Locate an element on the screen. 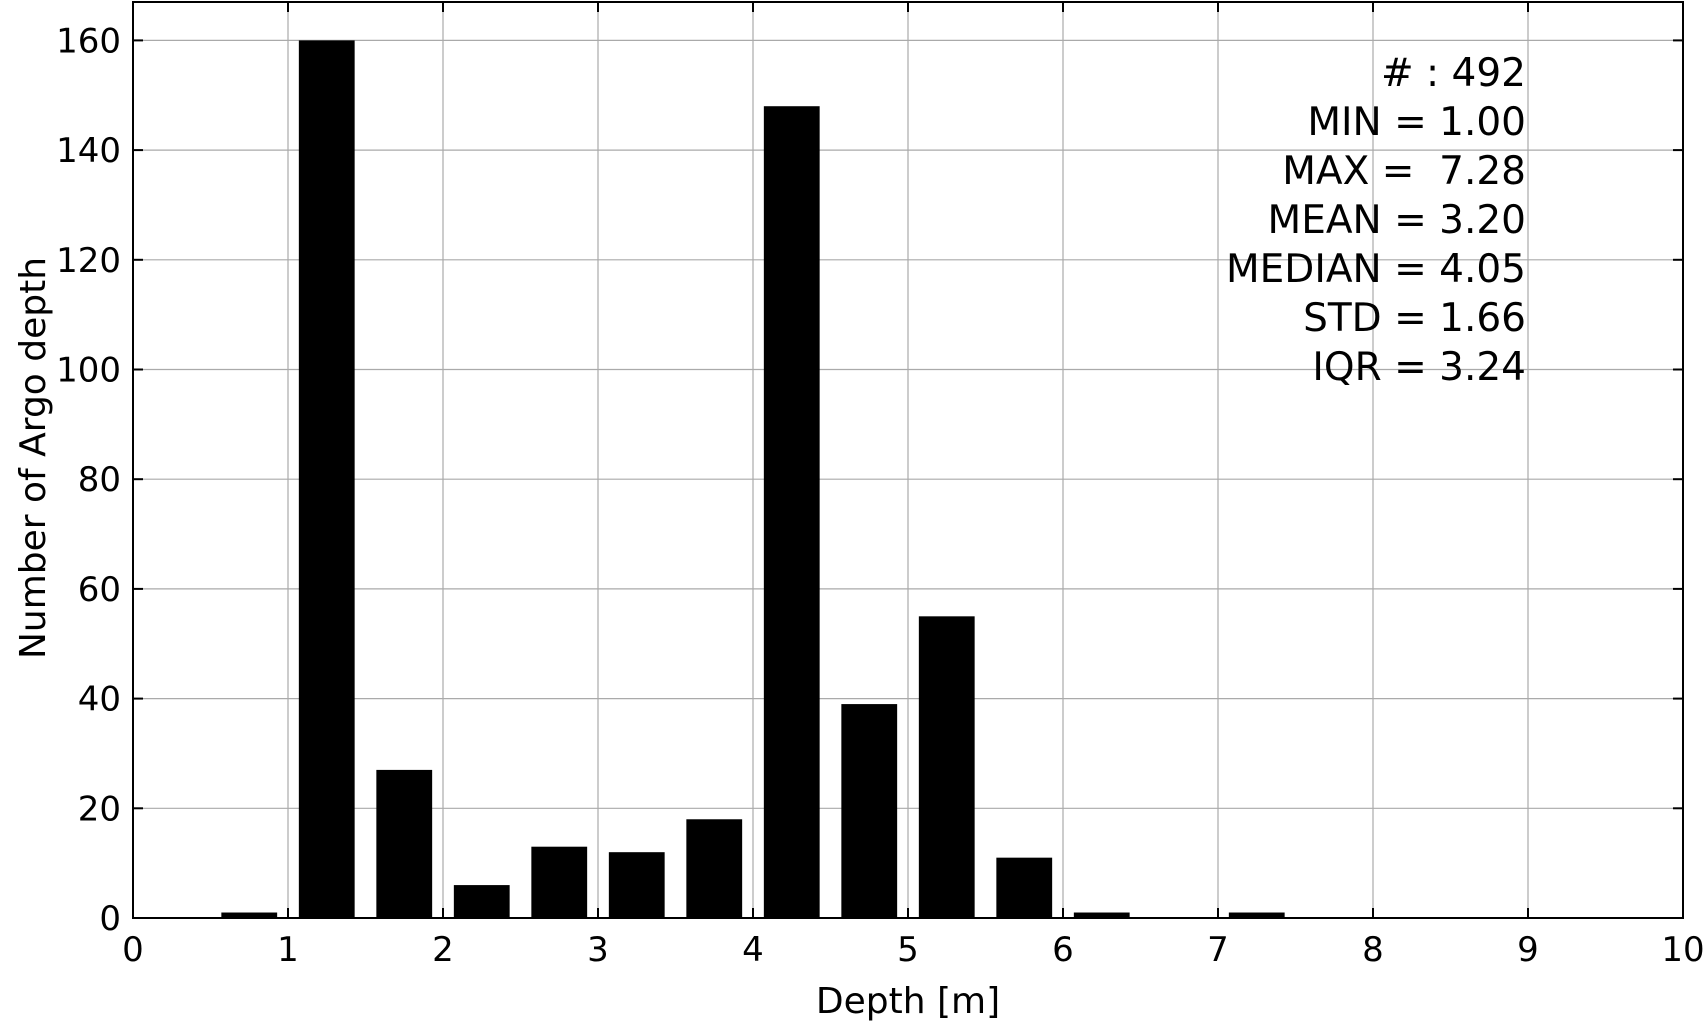 The height and width of the screenshot is (1029, 1705). x-tick-label: 10 is located at coordinates (1682, 950).